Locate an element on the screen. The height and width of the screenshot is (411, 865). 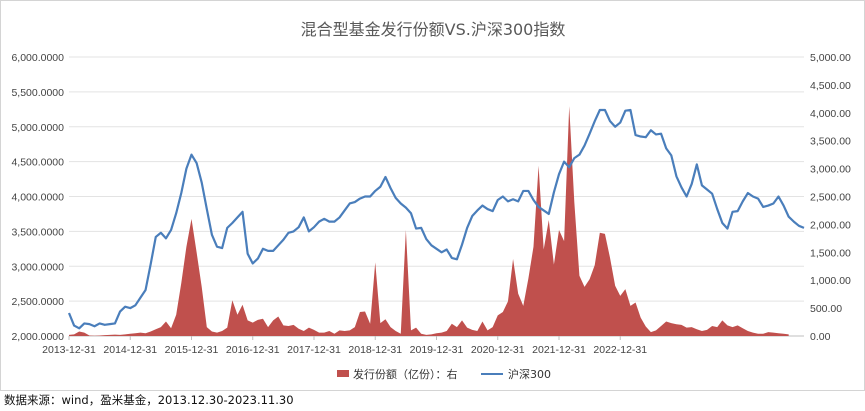
left-axis-tick-label: 4,000.0000 is located at coordinates (37, 198).